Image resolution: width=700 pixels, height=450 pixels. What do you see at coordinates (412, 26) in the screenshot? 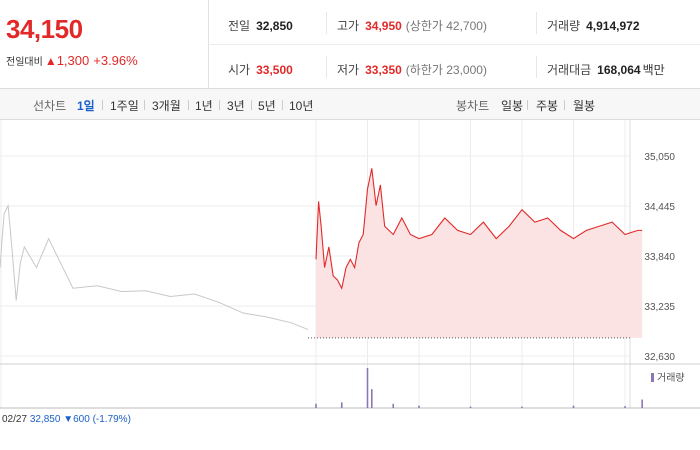
I see `stat-high: 고가 34,950 (상한가 42,700)` at bounding box center [412, 26].